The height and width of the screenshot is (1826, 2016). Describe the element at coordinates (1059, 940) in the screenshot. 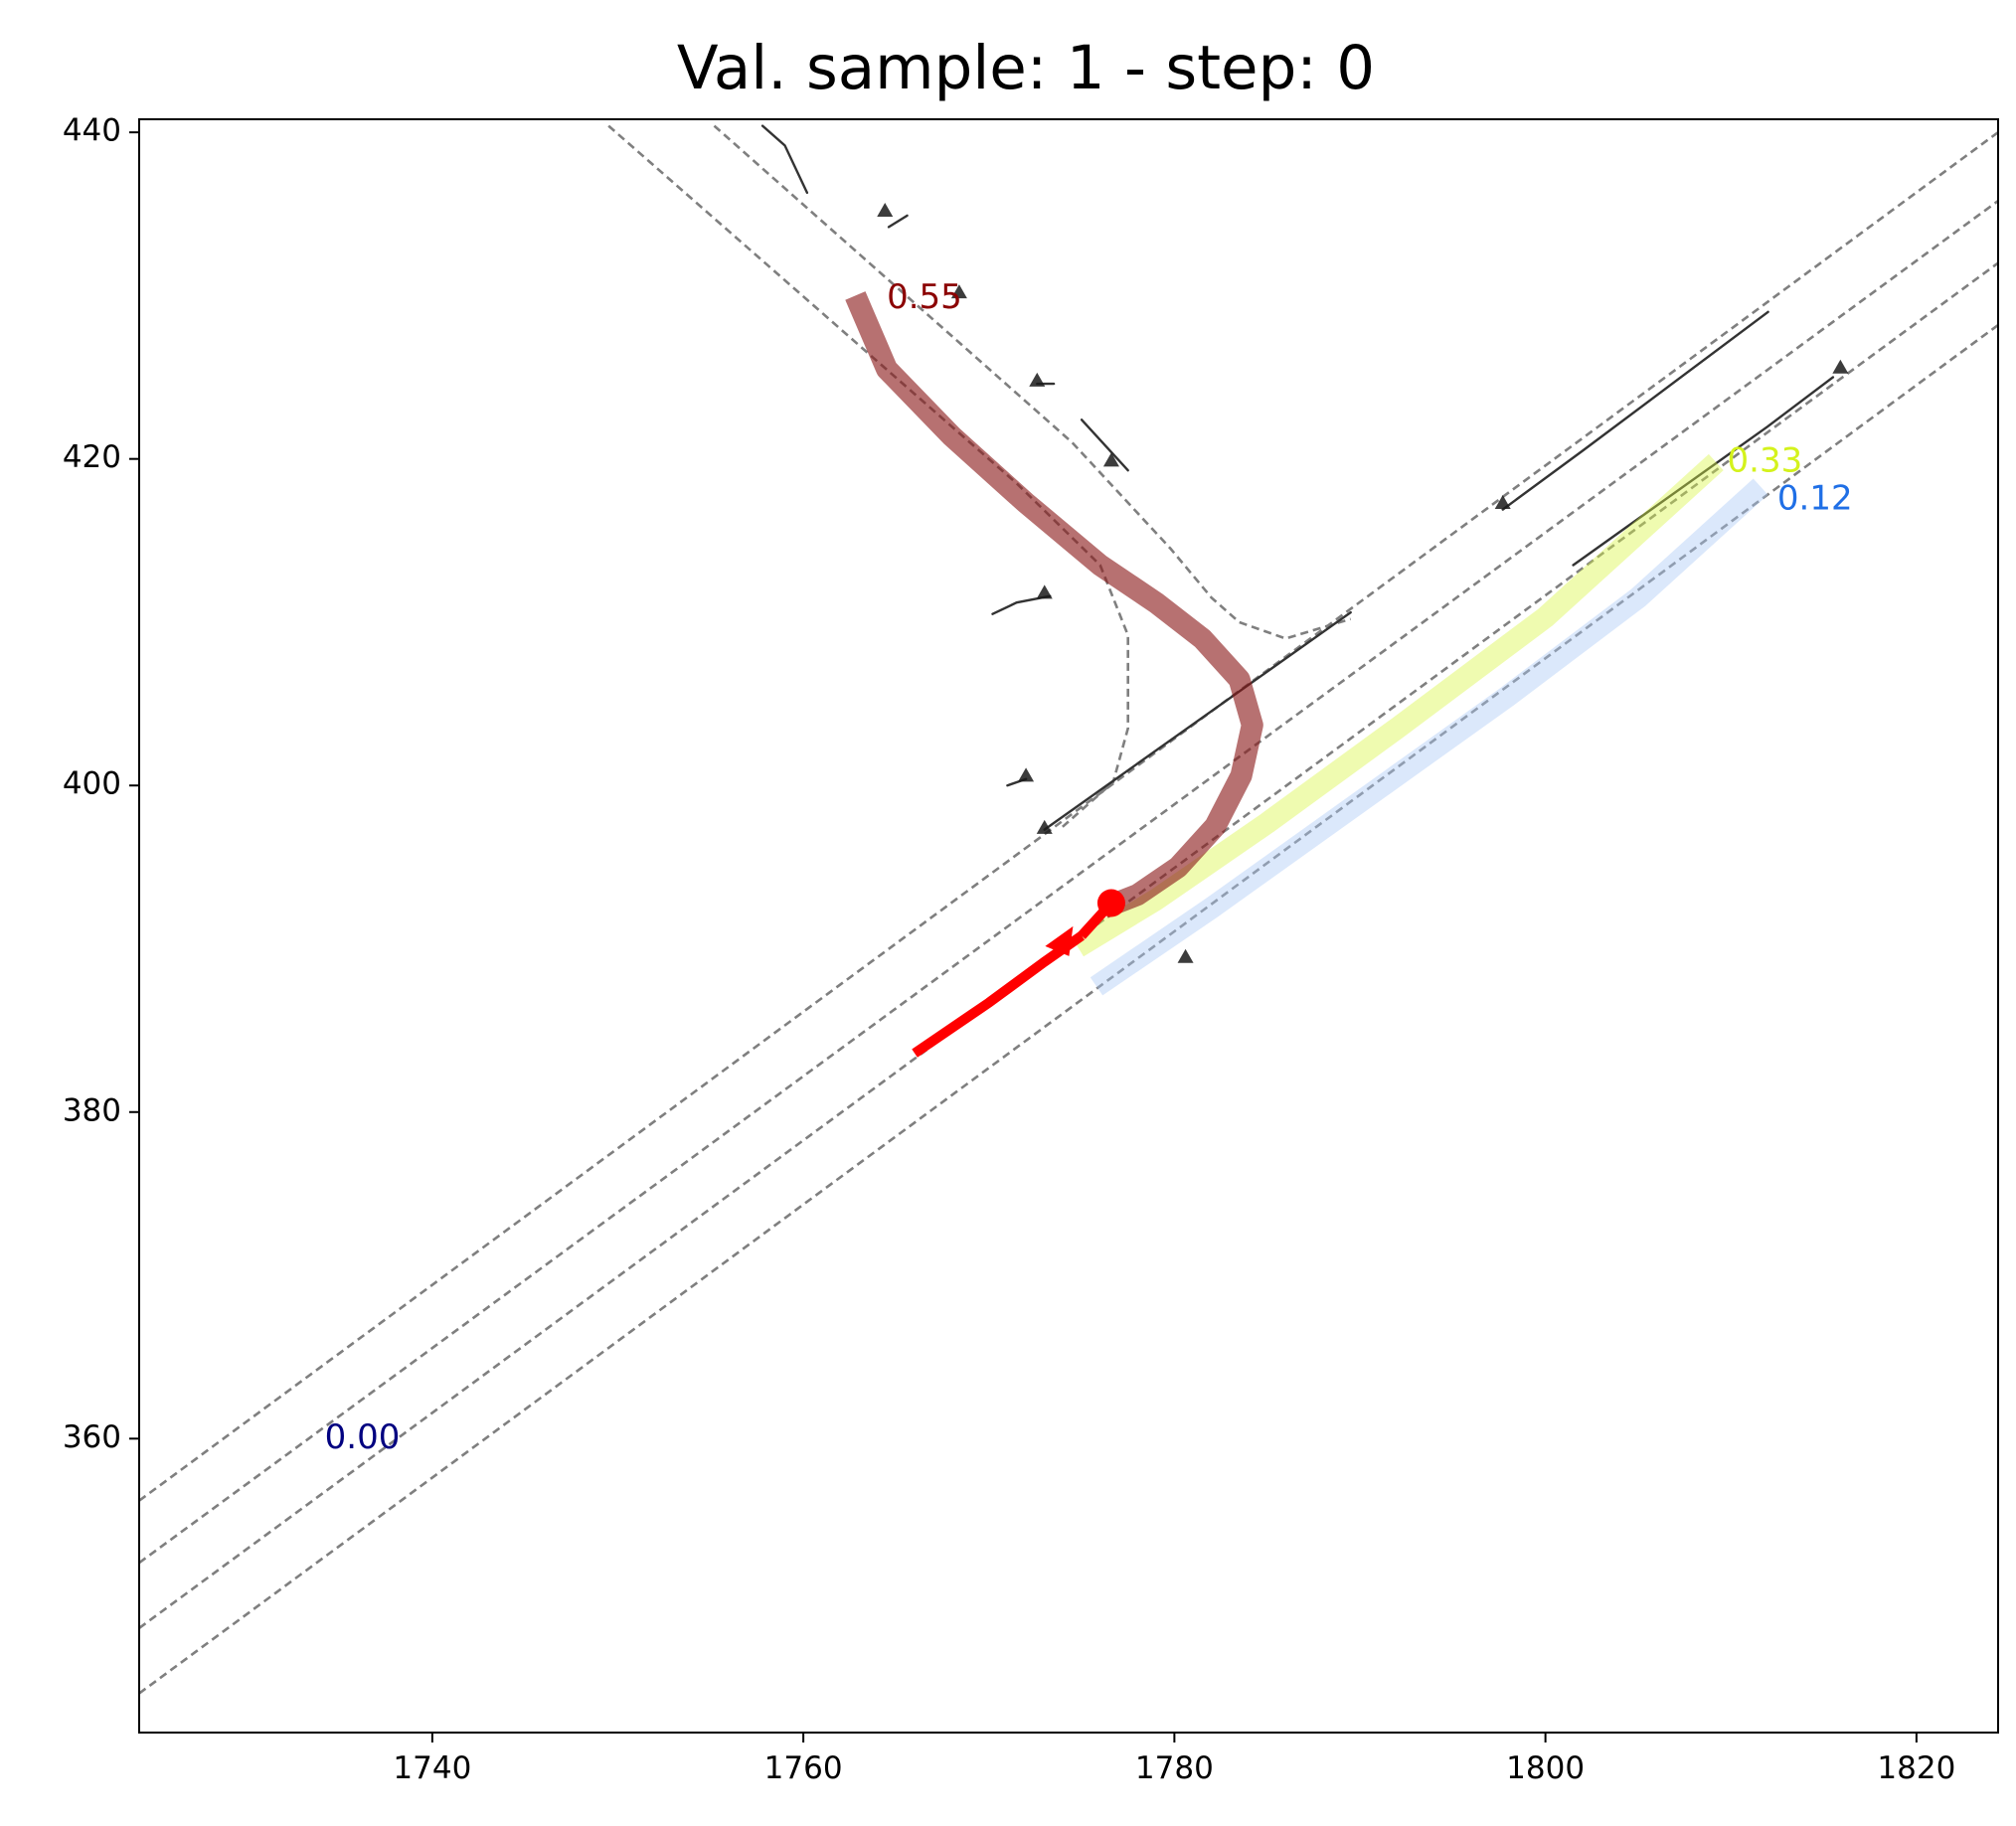

I see `heading-marker` at that location.